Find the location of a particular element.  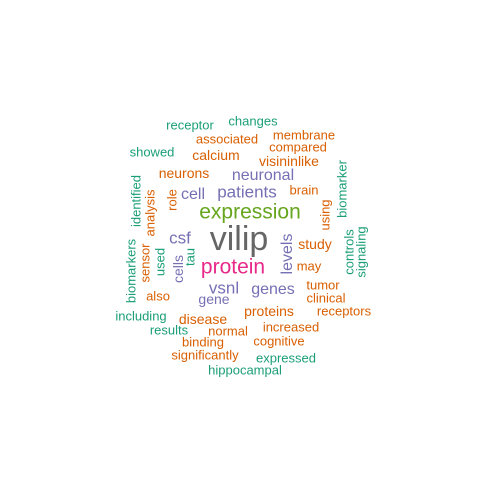

word-expression: expression is located at coordinates (250, 212).